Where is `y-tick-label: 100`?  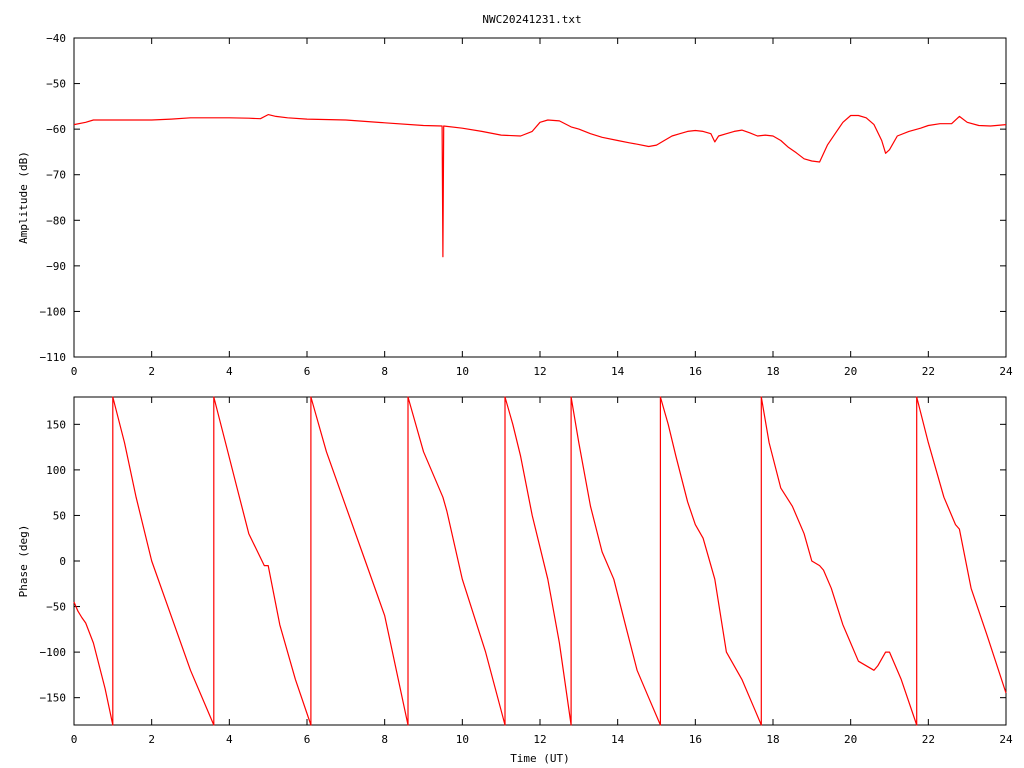 y-tick-label: 100 is located at coordinates (56, 470).